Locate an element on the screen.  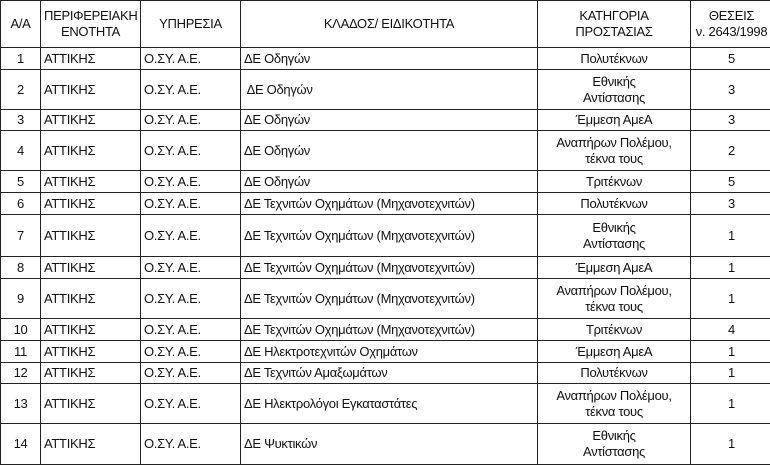
row-number: 10 is located at coordinates (21, 330).